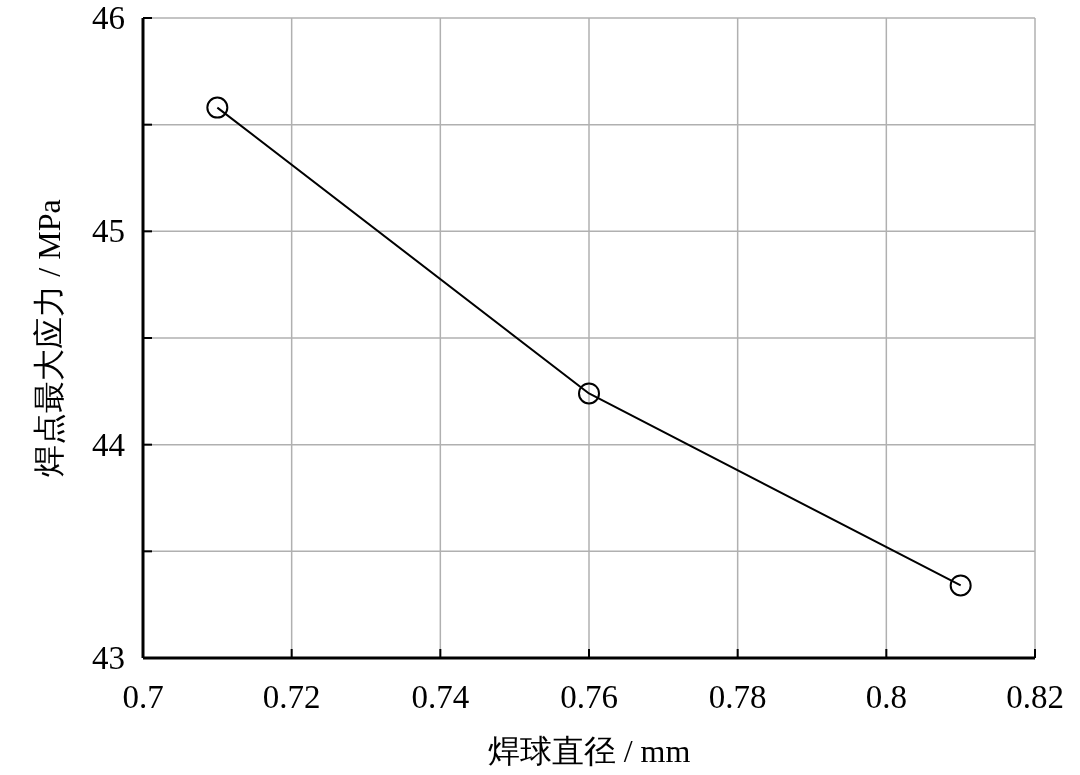 Image resolution: width=1080 pixels, height=775 pixels. What do you see at coordinates (737, 697) in the screenshot?
I see `x-tick-label: 0.78` at bounding box center [737, 697].